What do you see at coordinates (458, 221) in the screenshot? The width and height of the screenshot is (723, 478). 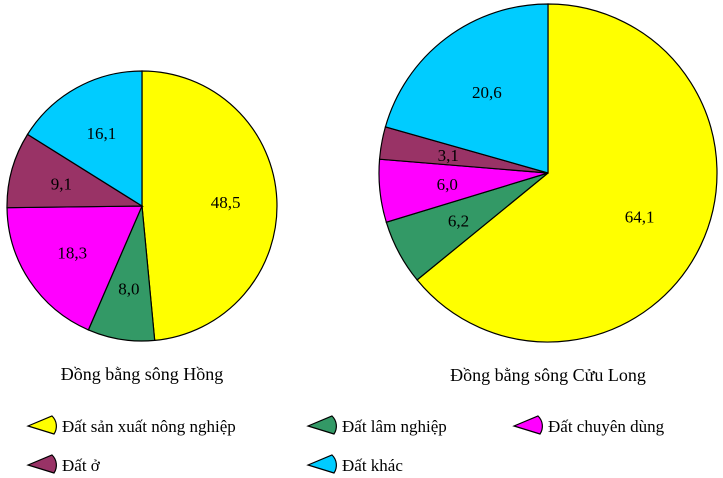 I see `pie-label-dbscl-1: 6,2` at bounding box center [458, 221].